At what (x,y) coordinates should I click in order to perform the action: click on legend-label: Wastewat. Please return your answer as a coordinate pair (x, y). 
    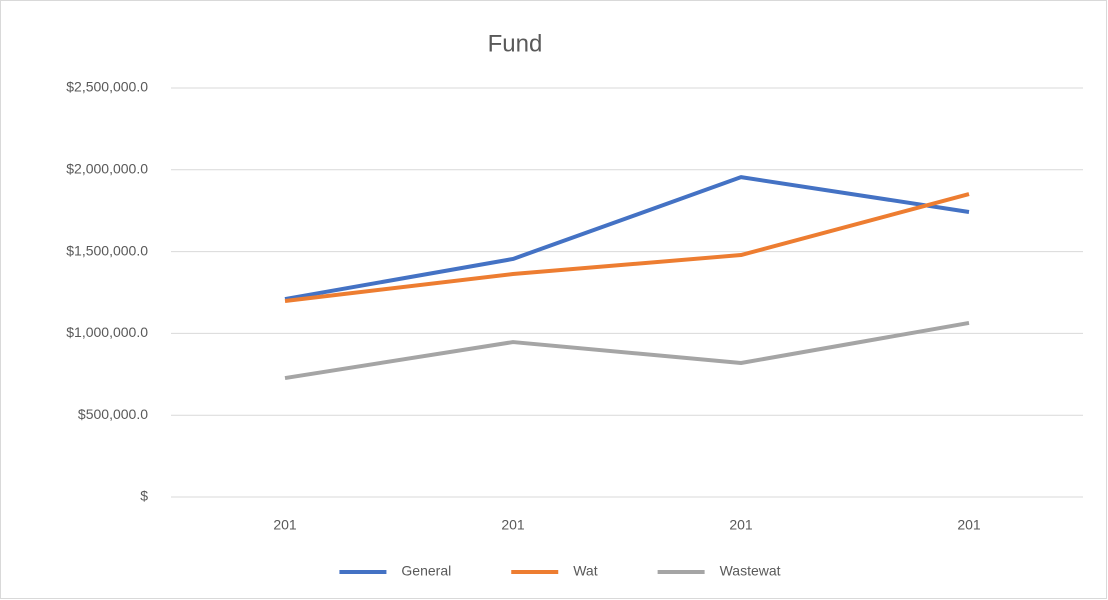
    Looking at the image, I should click on (750, 571).